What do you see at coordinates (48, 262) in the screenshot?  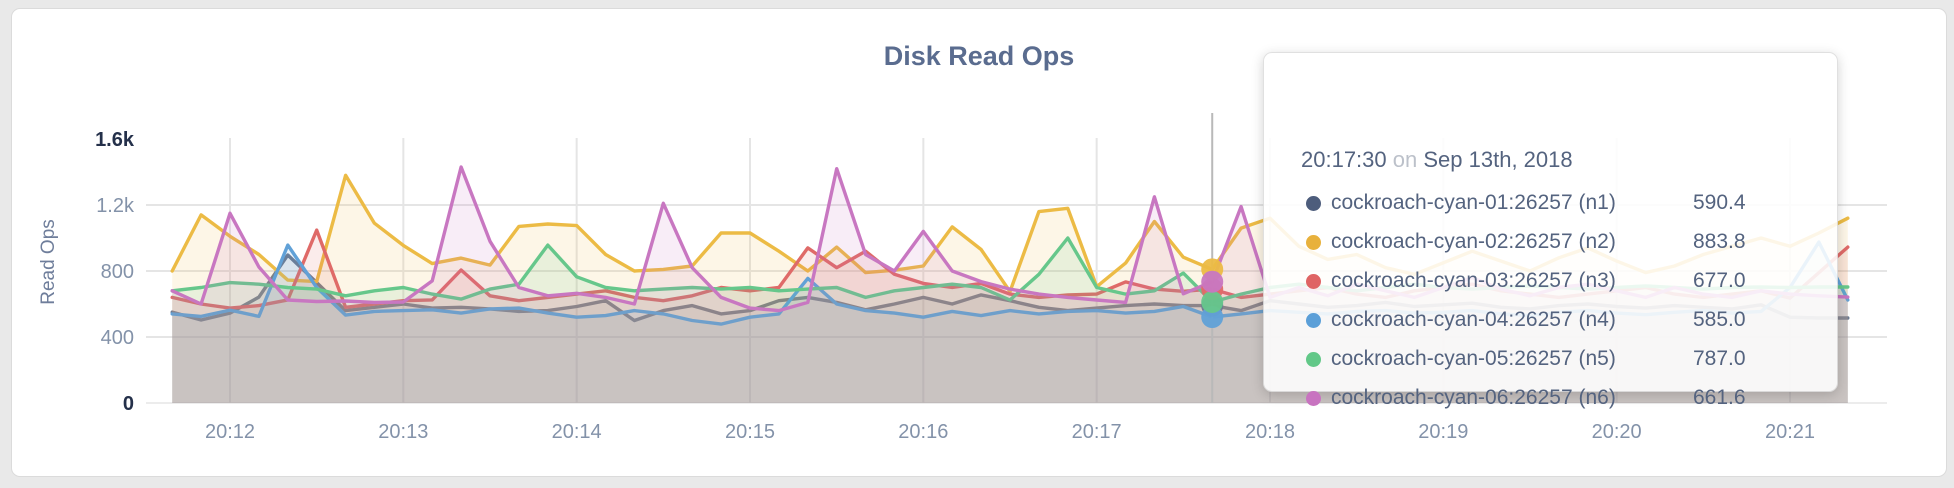 I see `y-axis-title: Read Ops` at bounding box center [48, 262].